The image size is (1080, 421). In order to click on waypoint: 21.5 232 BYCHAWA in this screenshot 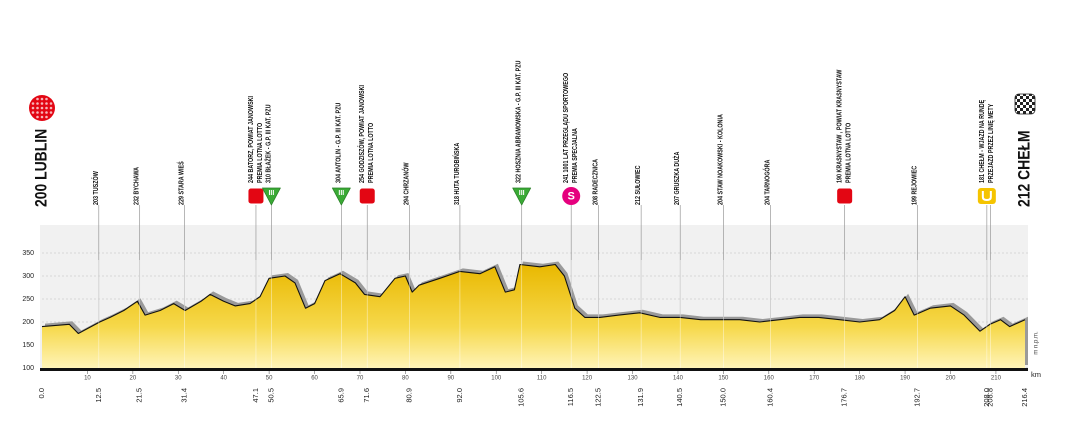, I will do `click(138, 285)`.